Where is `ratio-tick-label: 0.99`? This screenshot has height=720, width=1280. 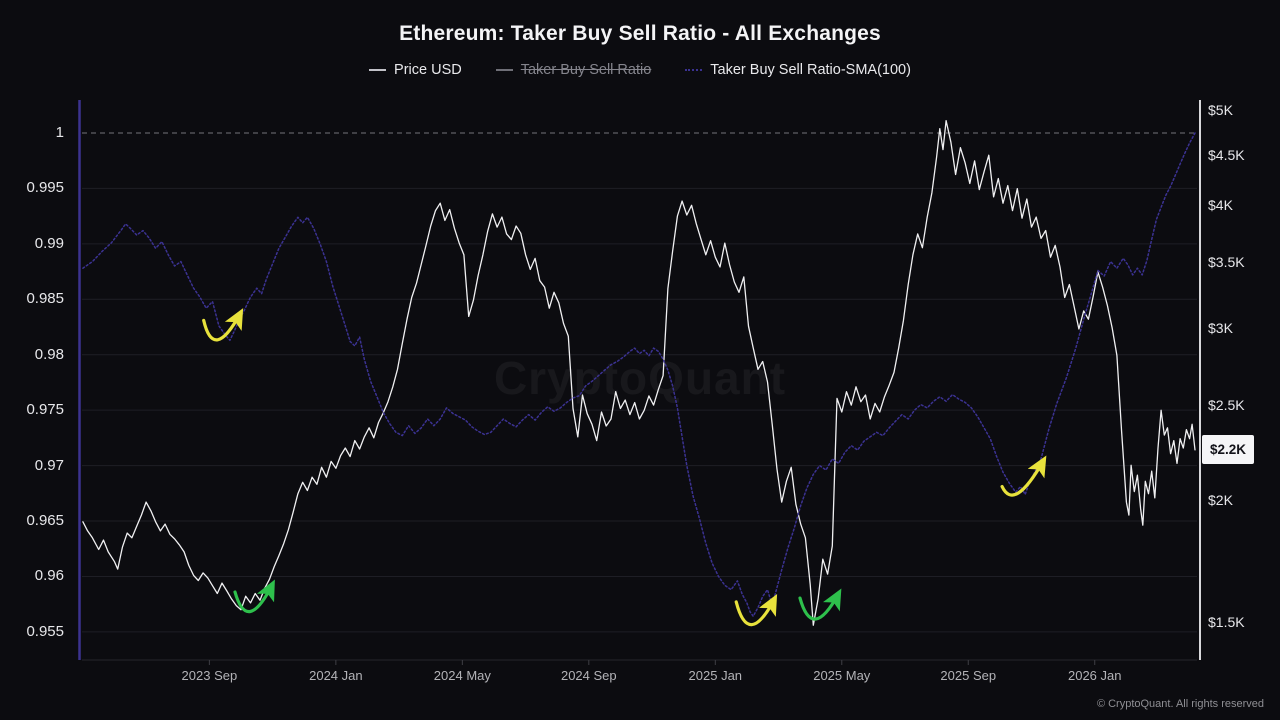 ratio-tick-label: 0.99 is located at coordinates (49, 243).